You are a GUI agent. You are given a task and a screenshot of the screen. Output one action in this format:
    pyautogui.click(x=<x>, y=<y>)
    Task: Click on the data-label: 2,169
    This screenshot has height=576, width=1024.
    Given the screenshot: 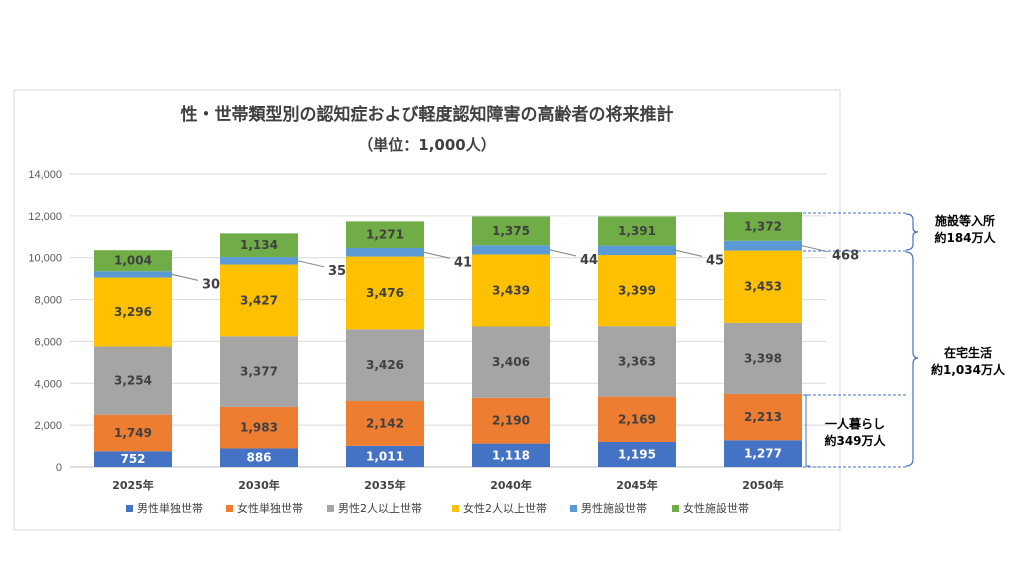 What is the action you would take?
    pyautogui.click(x=637, y=419)
    